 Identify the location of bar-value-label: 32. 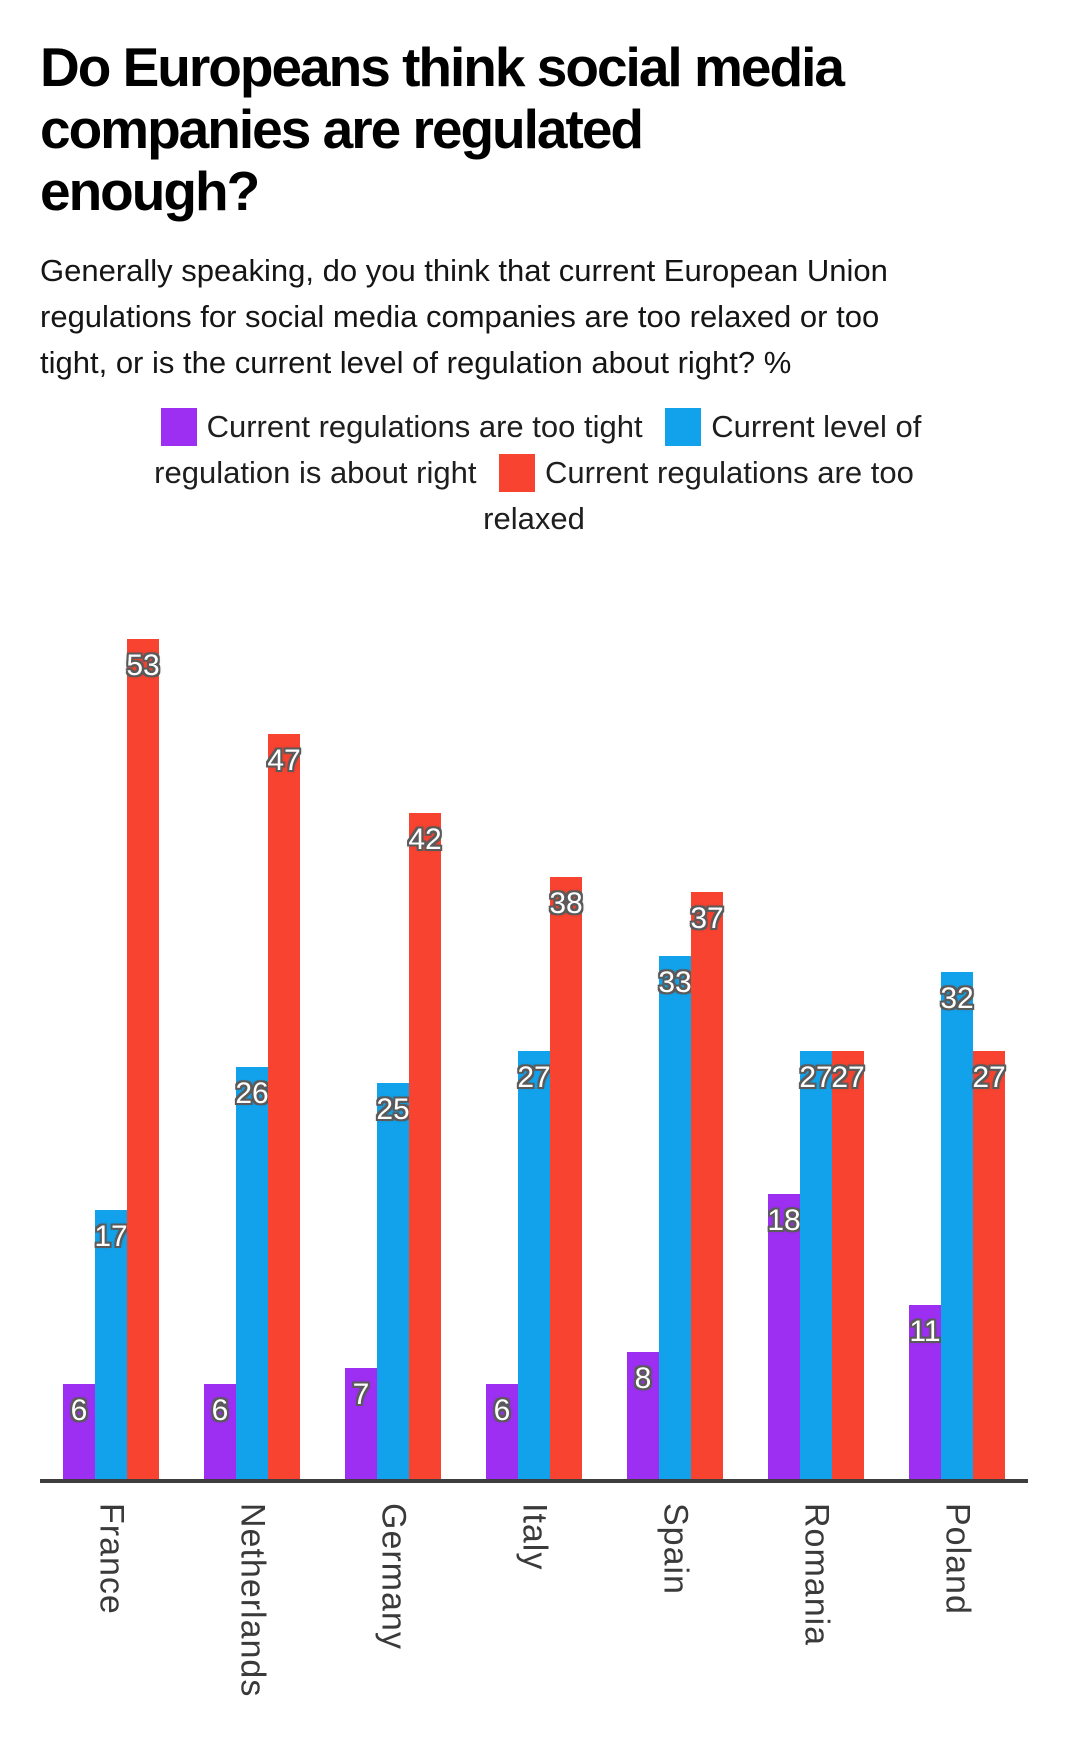
(957, 998).